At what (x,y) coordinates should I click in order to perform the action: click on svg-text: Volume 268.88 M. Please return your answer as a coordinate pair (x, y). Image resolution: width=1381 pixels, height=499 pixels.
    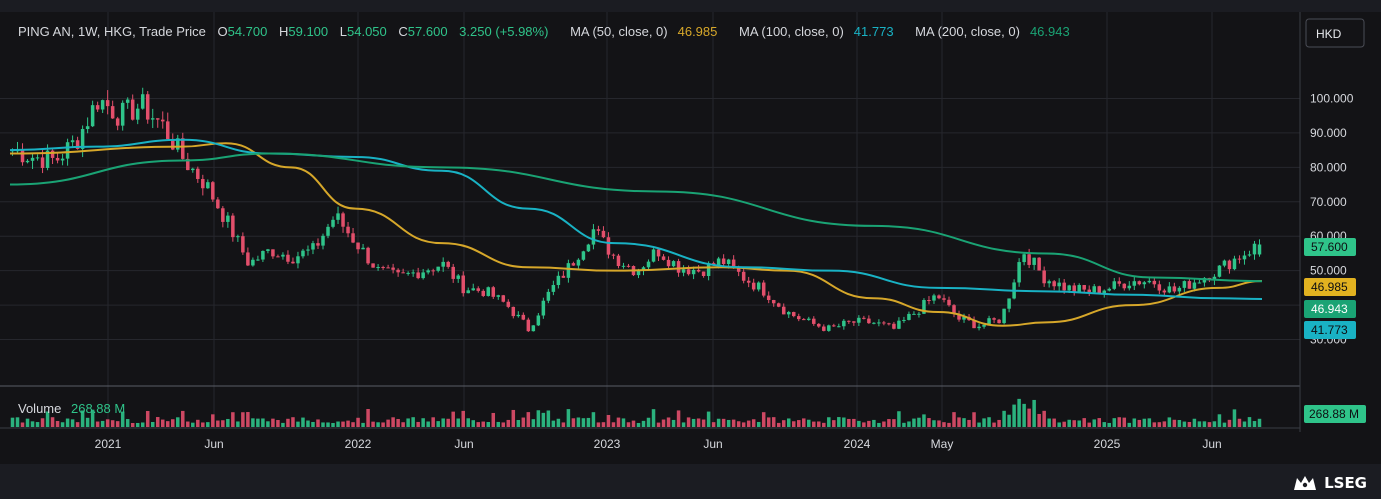
    Looking at the image, I should click on (71, 408).